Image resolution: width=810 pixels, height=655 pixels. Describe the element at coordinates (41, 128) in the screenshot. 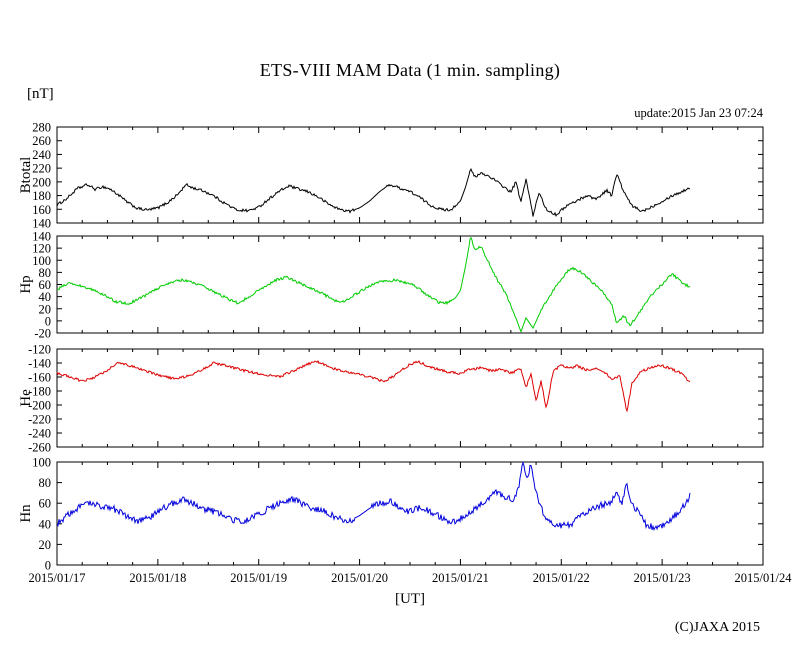

I see `y-tick-label: 280` at that location.